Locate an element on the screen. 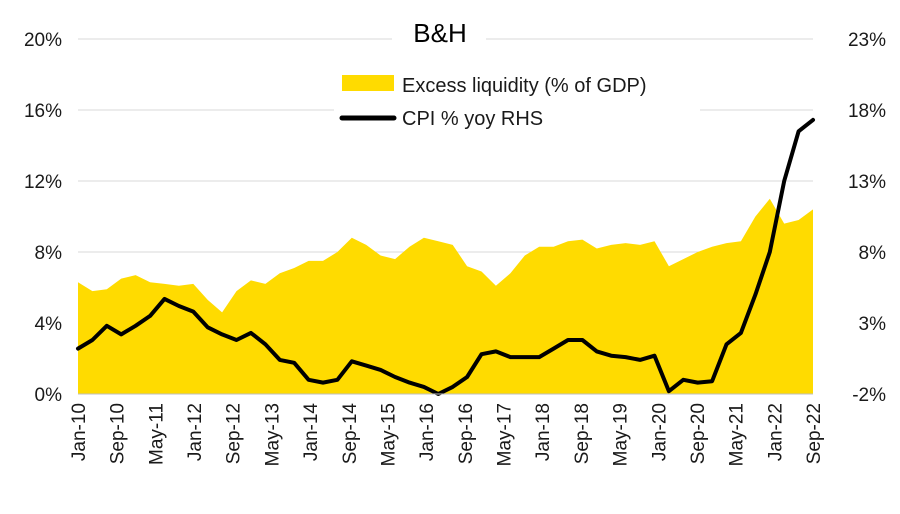 The width and height of the screenshot is (900, 514). left-tick-label: 12% is located at coordinates (43, 182).